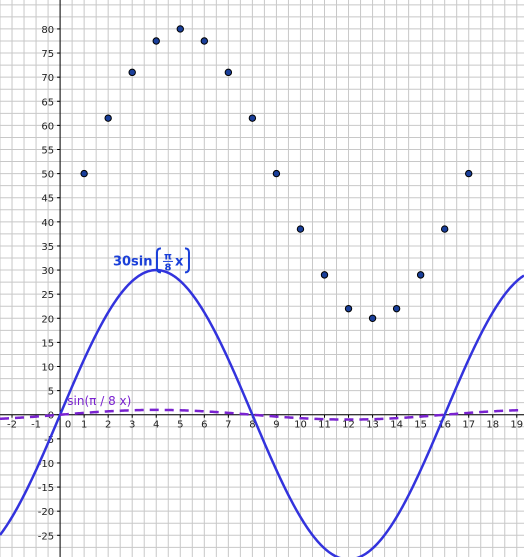  What do you see at coordinates (516, 425) in the screenshot?
I see `x-tick-label: 19` at bounding box center [516, 425].